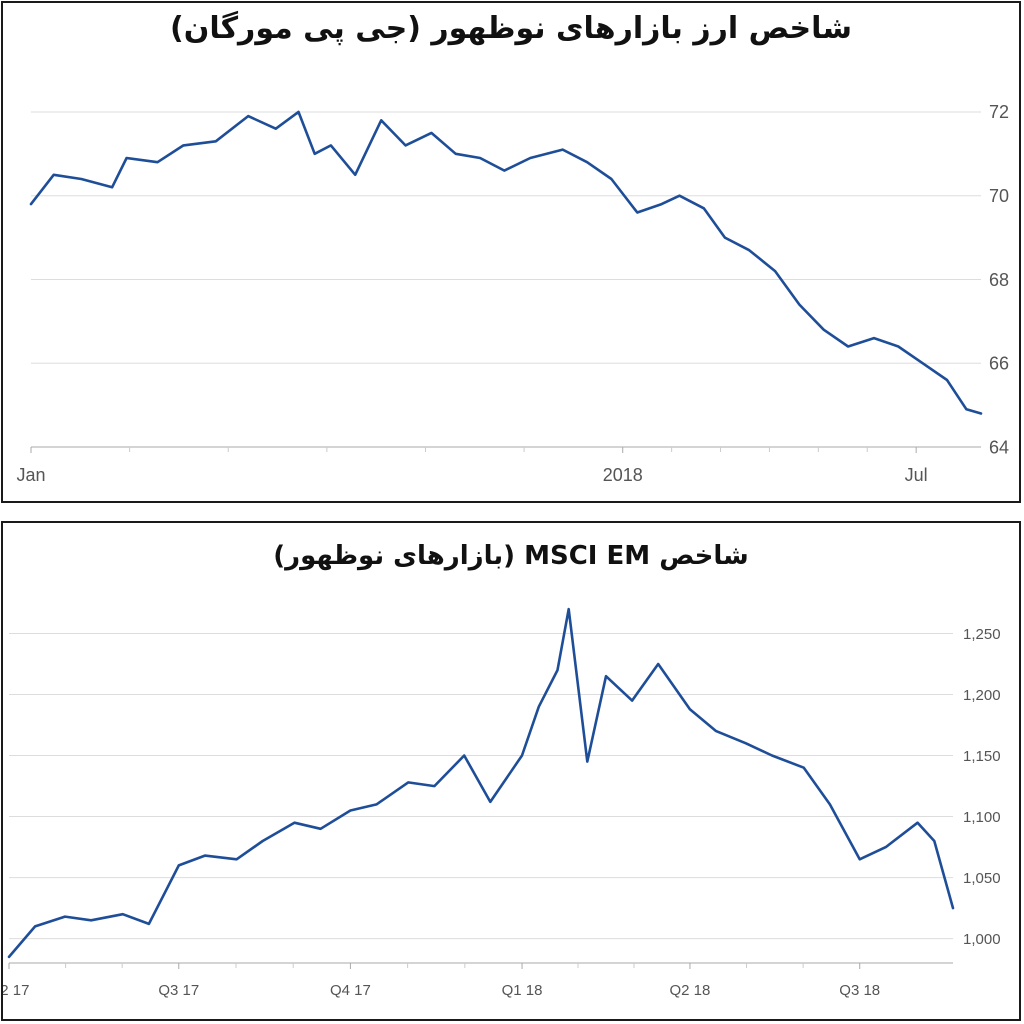 The height and width of the screenshot is (1024, 1024). I want to click on y-tick-label: 68, so click(999, 280).